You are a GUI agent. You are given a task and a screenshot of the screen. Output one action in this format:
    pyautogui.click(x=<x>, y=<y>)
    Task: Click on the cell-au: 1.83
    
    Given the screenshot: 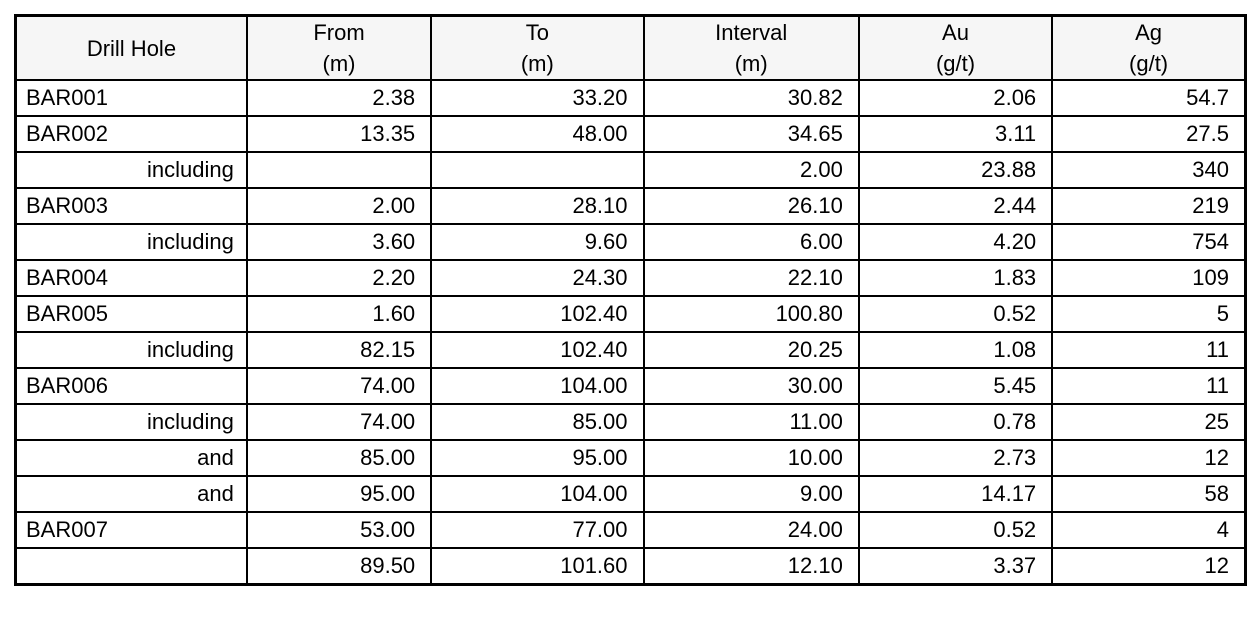 What is the action you would take?
    pyautogui.click(x=955, y=278)
    